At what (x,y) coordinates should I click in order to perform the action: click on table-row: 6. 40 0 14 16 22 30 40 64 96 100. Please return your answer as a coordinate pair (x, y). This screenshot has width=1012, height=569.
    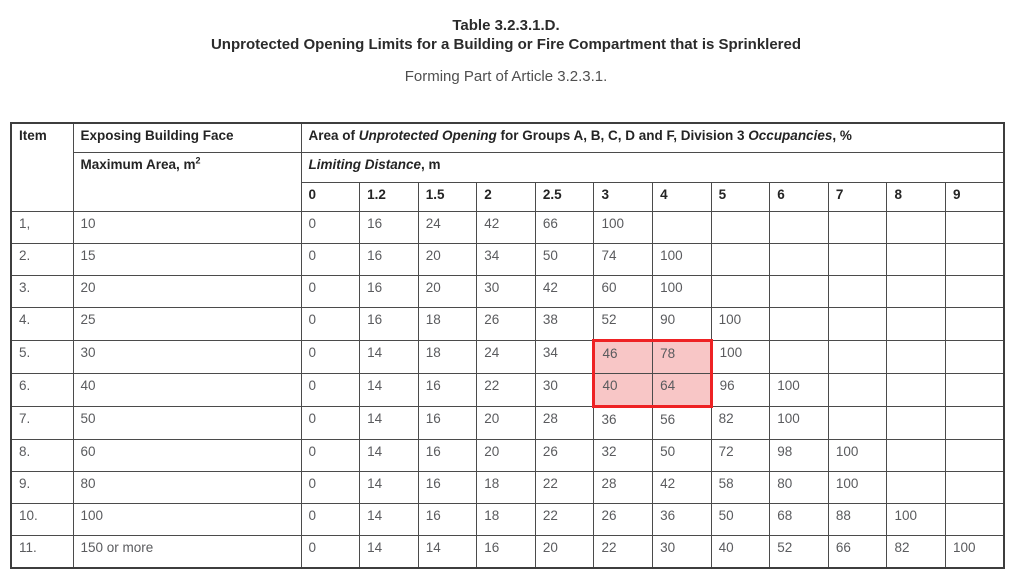
    Looking at the image, I should click on (507, 390).